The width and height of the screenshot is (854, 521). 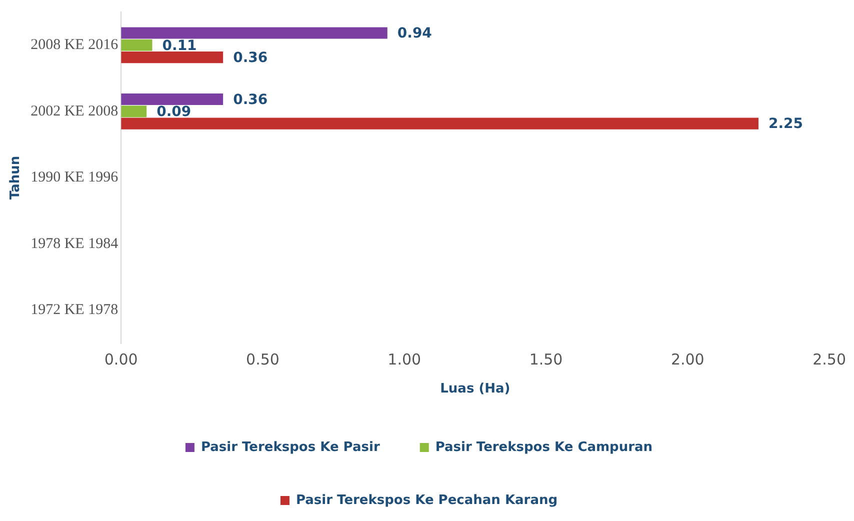 I want to click on legend-label: Pasir Terekspos Ke Pecahan Karang, so click(x=427, y=500).